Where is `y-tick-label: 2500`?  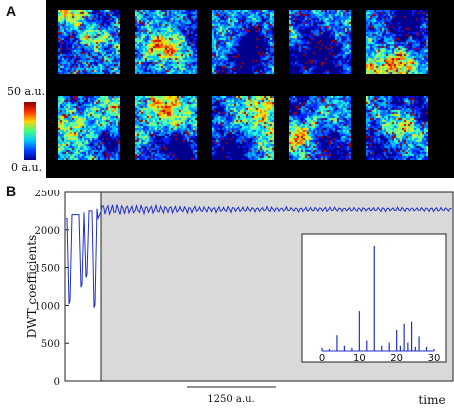 y-tick-label: 2500 is located at coordinates (47, 194).